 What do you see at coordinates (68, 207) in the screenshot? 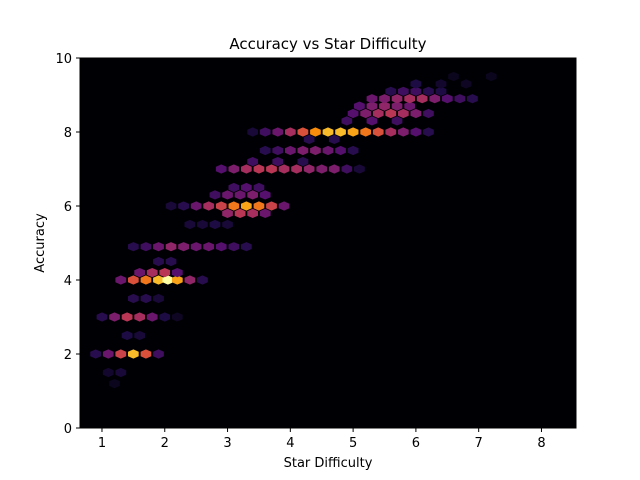
I see `y-tick-label: 6` at bounding box center [68, 207].